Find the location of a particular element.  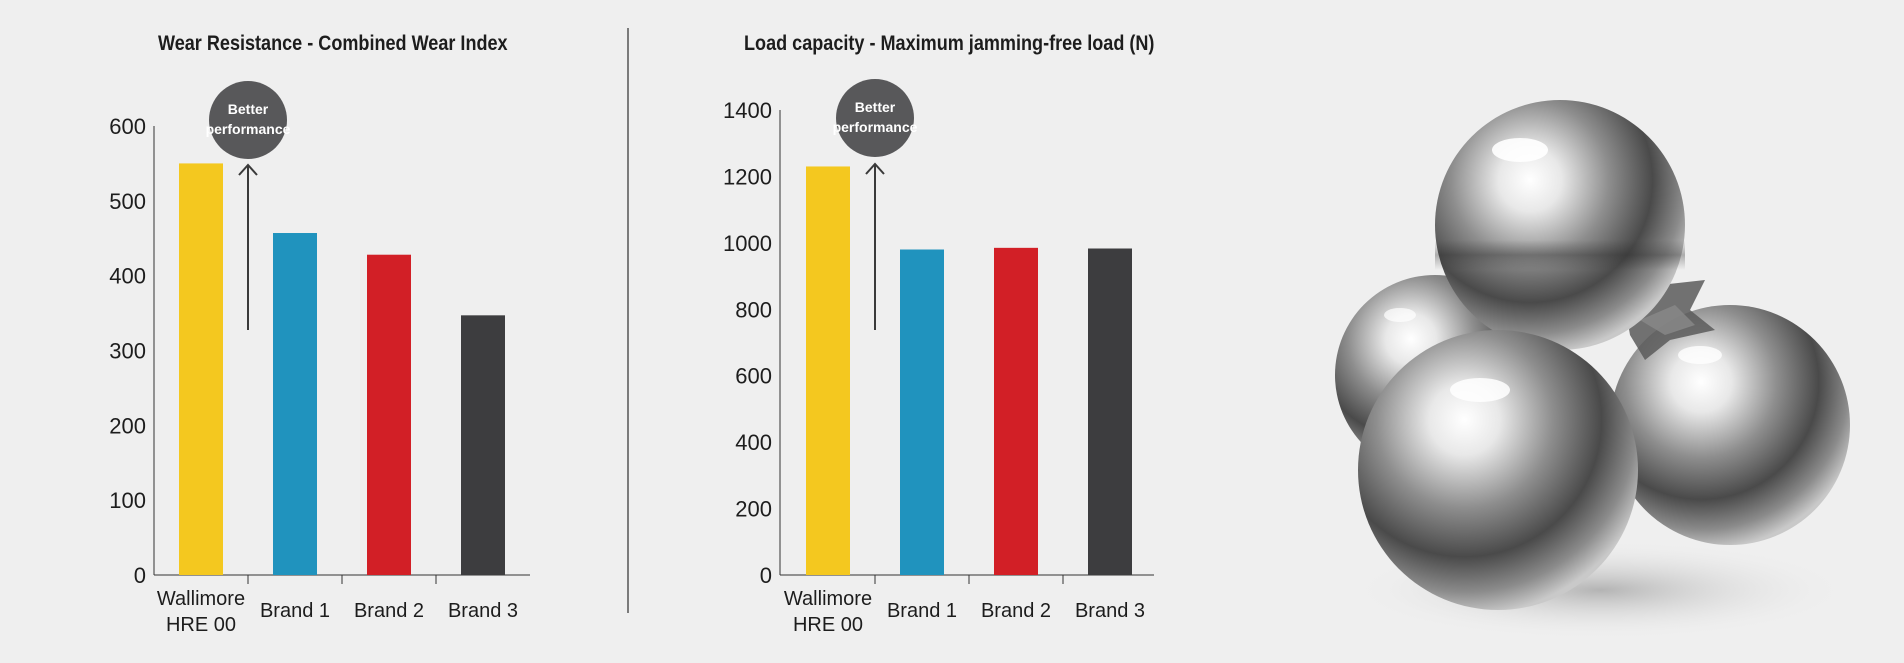

chart-divider is located at coordinates (628, 320).